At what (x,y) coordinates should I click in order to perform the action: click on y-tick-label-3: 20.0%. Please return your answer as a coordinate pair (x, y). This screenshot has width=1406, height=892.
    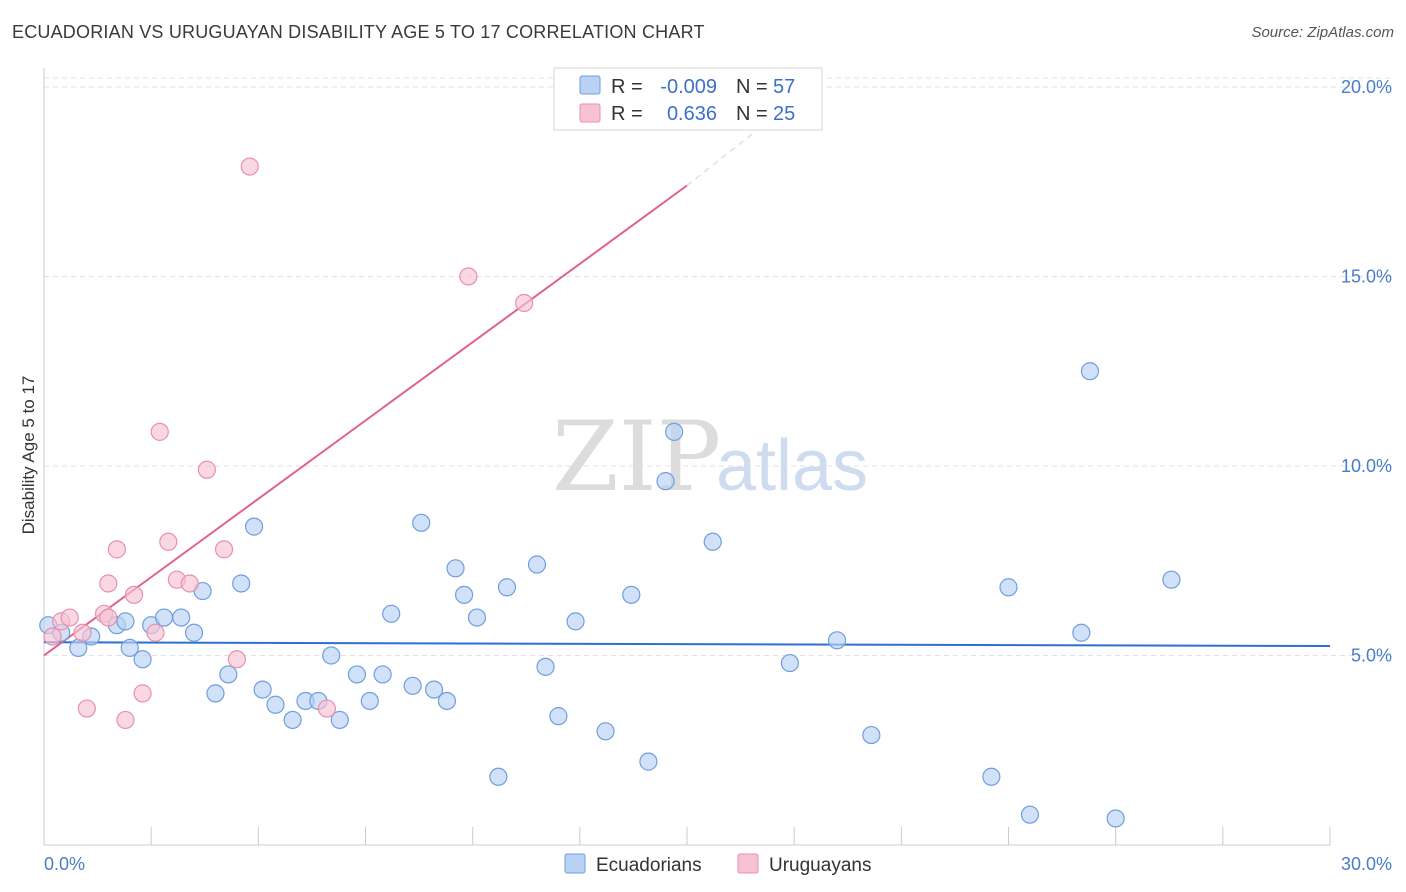
    Looking at the image, I should click on (1366, 87).